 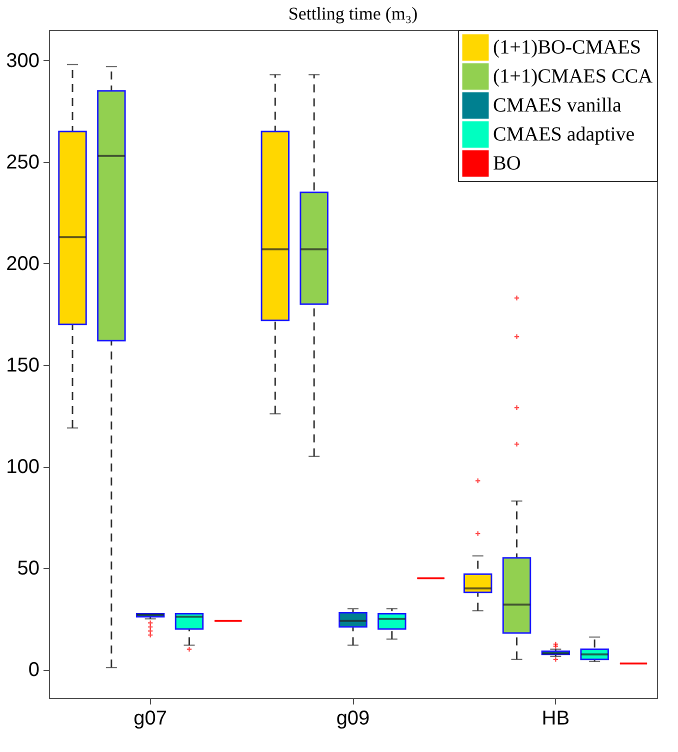 I want to click on y-tick-label: 250, so click(x=23, y=162).